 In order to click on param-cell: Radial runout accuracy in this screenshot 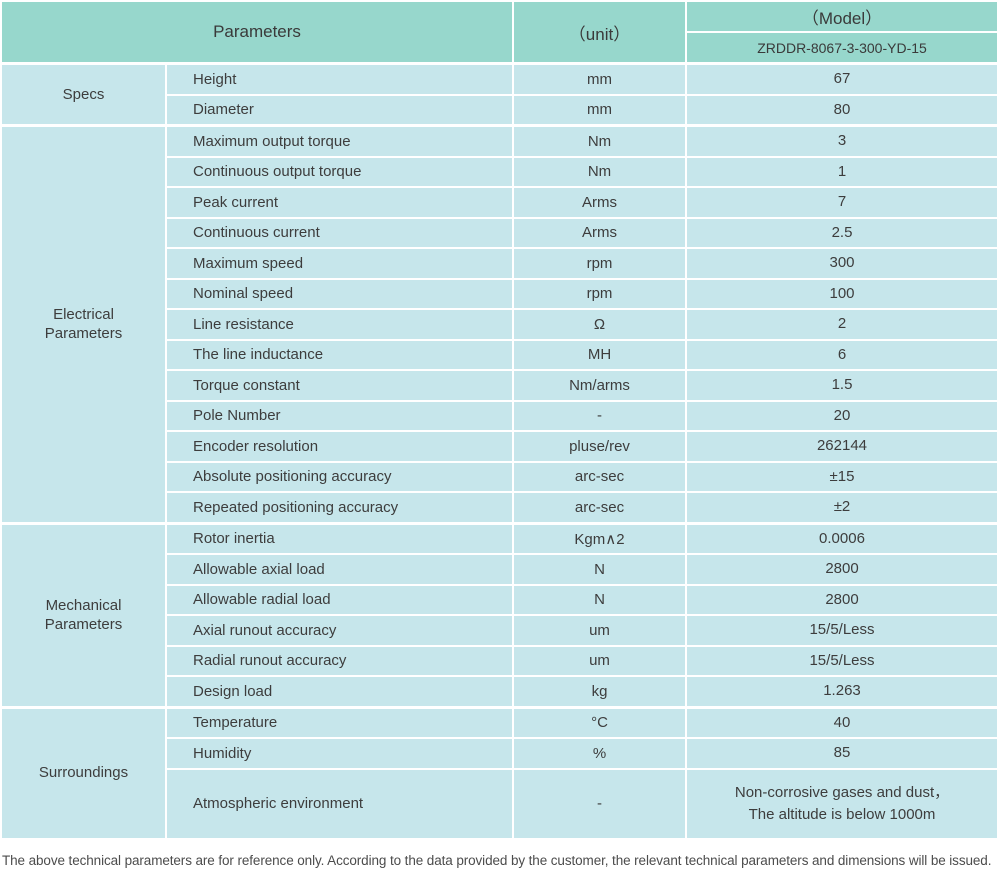, I will do `click(339, 660)`.